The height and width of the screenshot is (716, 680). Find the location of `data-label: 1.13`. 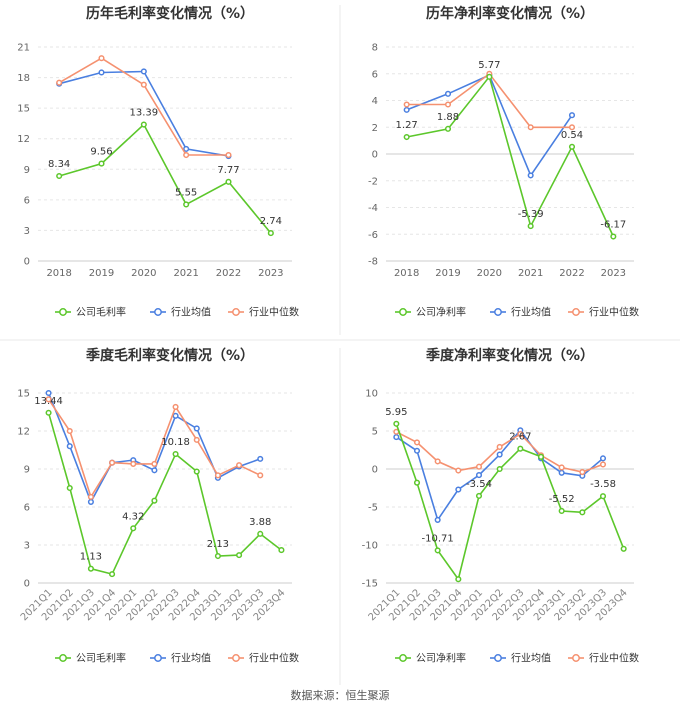

data-label: 1.13 is located at coordinates (91, 557).